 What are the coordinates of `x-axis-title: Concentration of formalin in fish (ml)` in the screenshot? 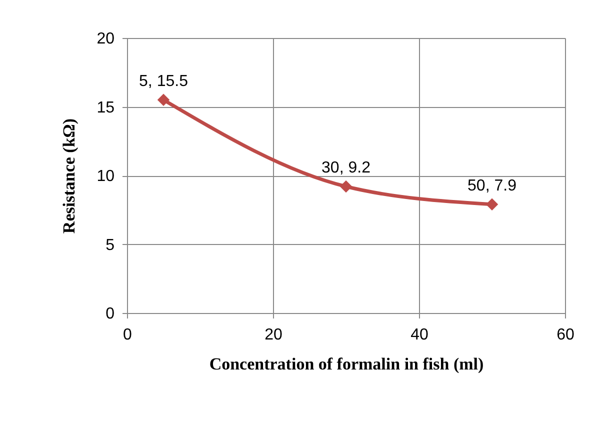 It's located at (346, 364).